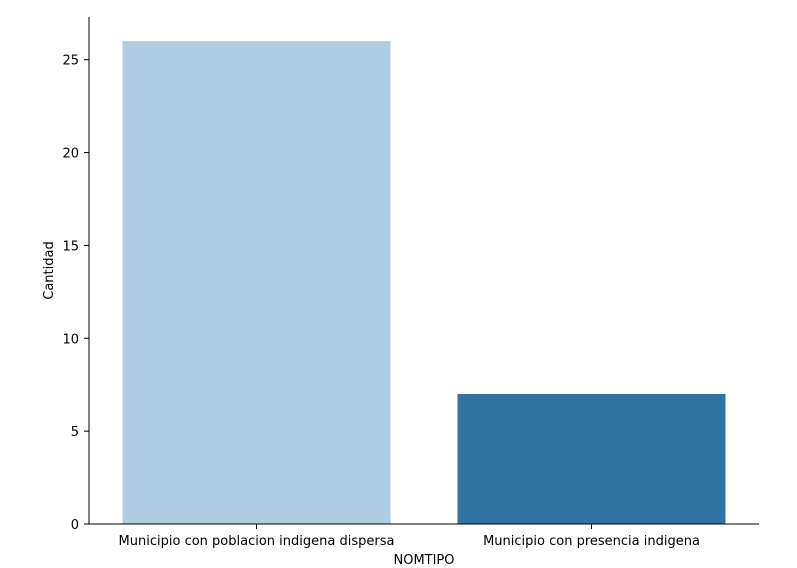 The height and width of the screenshot is (568, 797). I want to click on x-tick-label: Municipio con presencia indigena, so click(591, 541).